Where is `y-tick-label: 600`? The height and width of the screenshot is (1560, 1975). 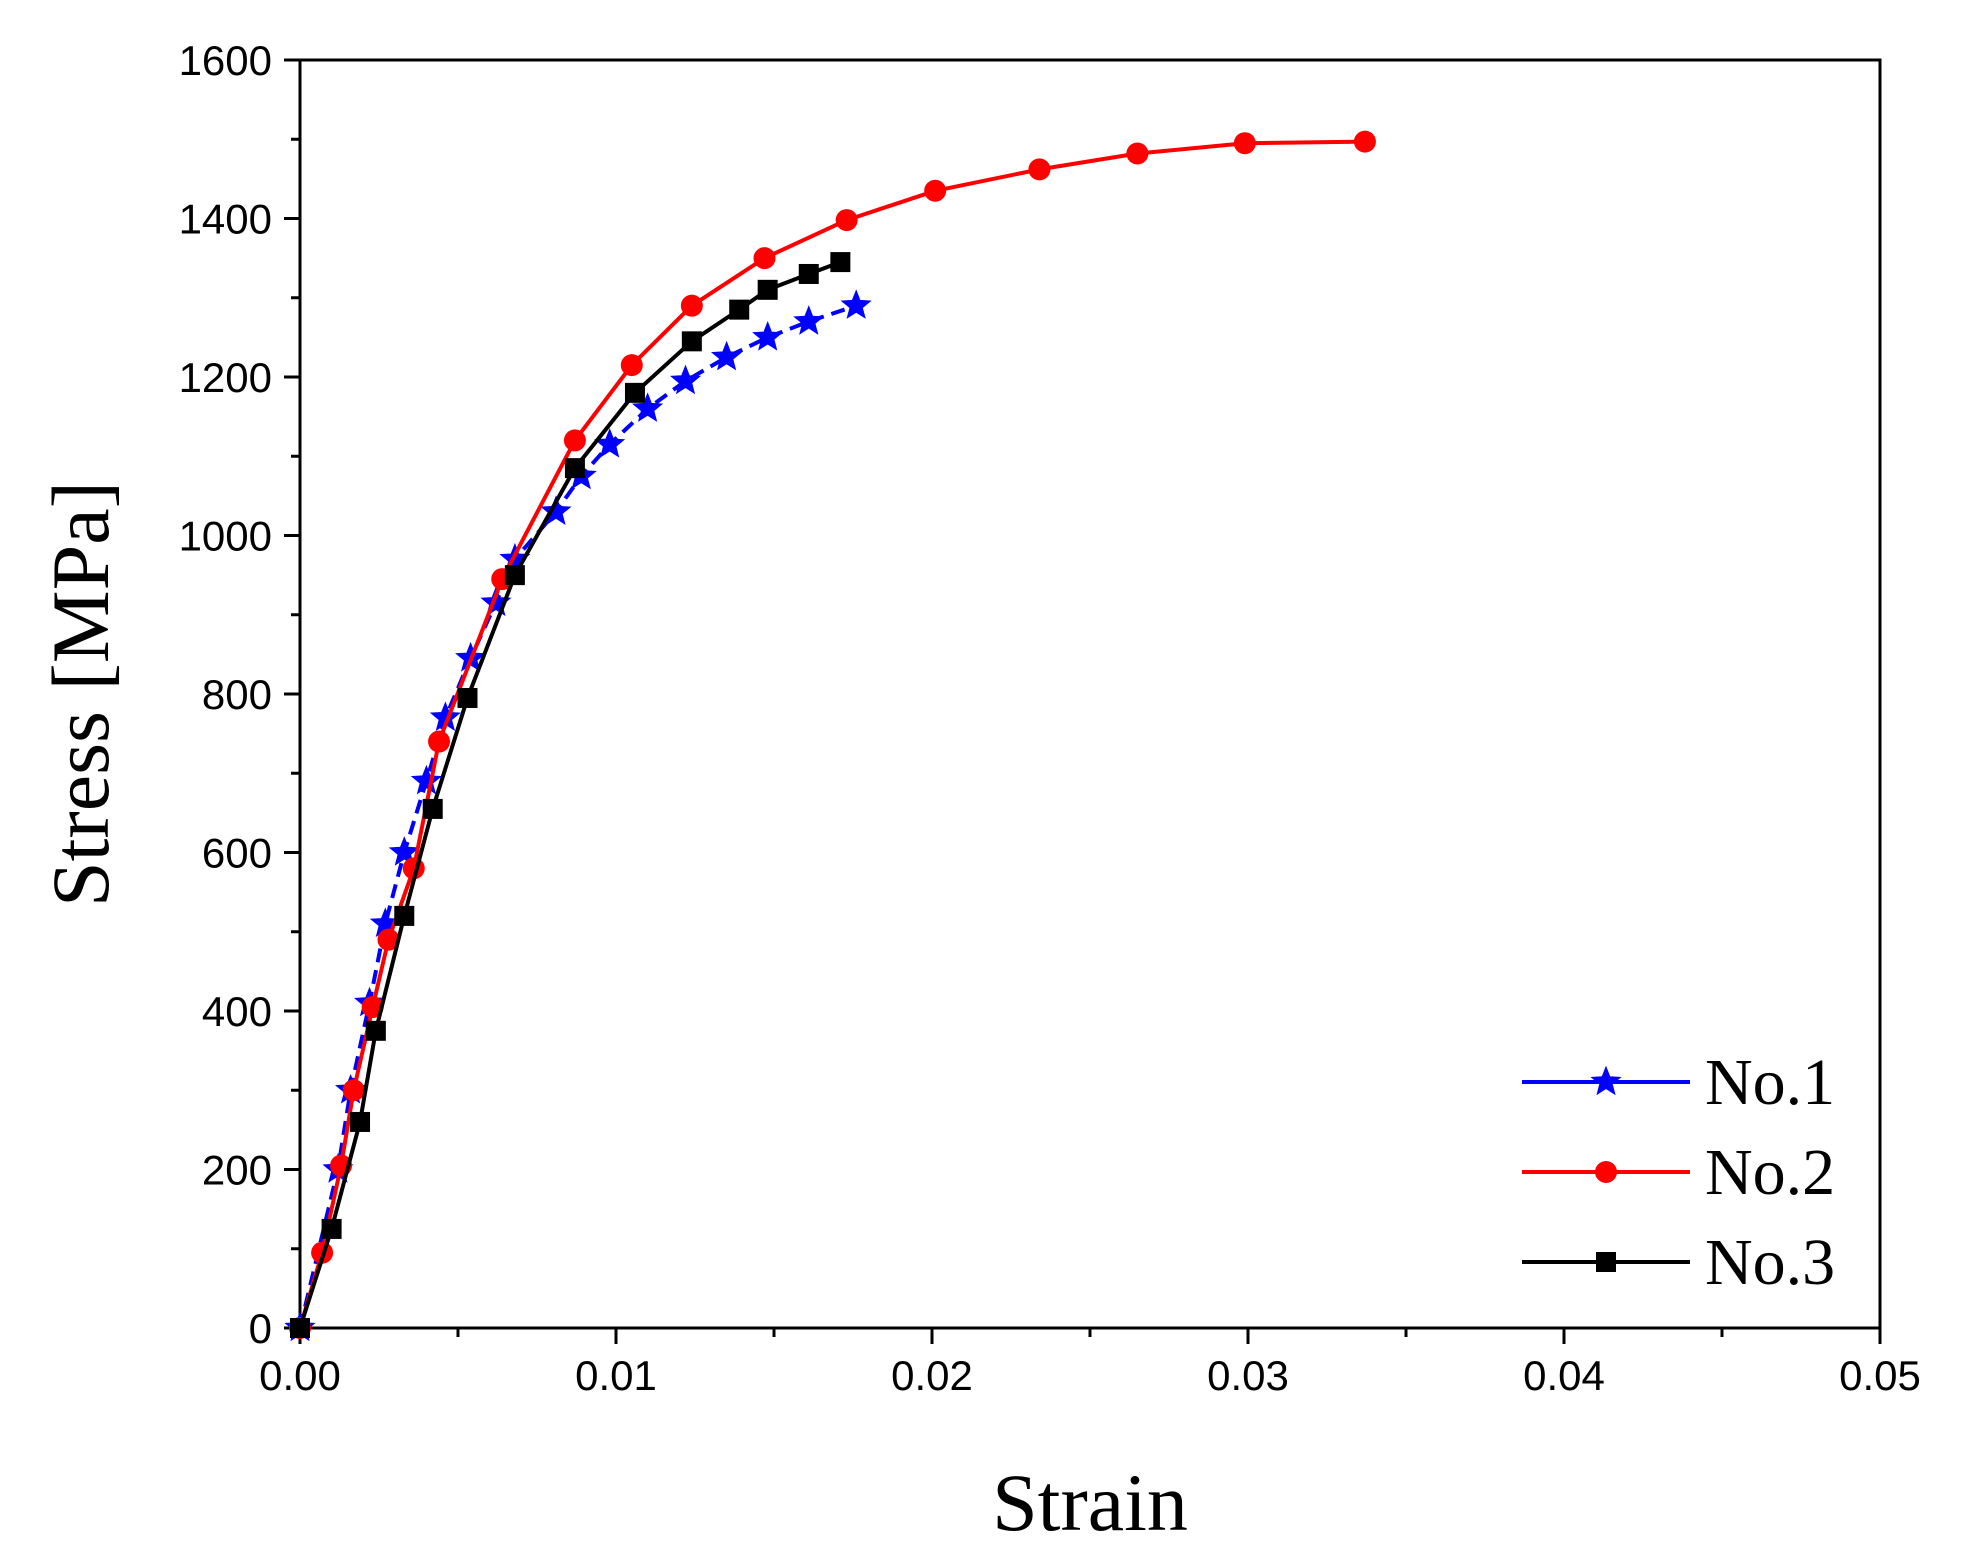 y-tick-label: 600 is located at coordinates (237, 853).